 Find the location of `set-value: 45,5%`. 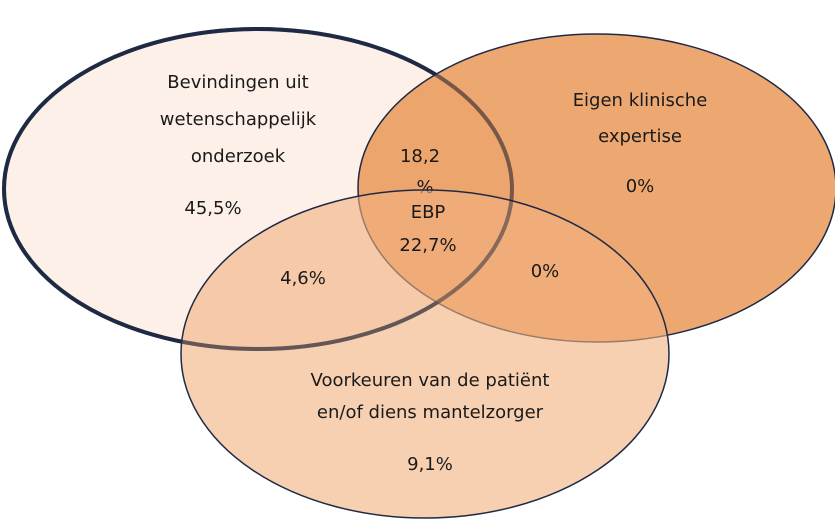

set-value: 45,5% is located at coordinates (212, 208).